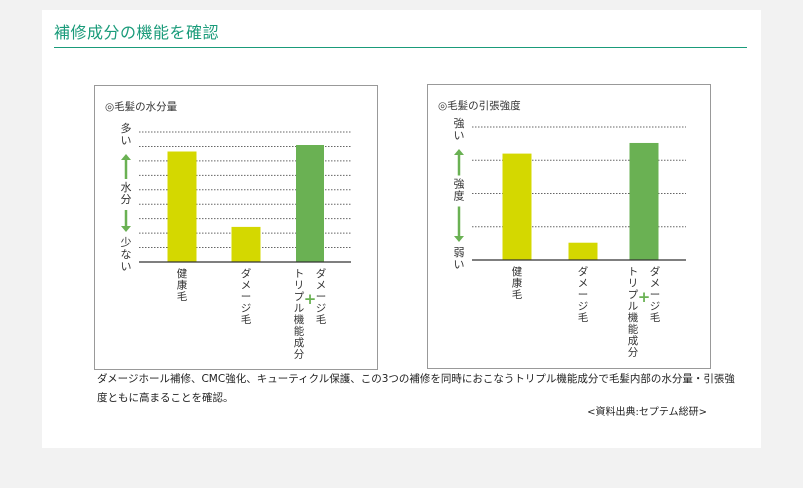 The width and height of the screenshot is (803, 488). I want to click on heading-underline, so click(400, 47).